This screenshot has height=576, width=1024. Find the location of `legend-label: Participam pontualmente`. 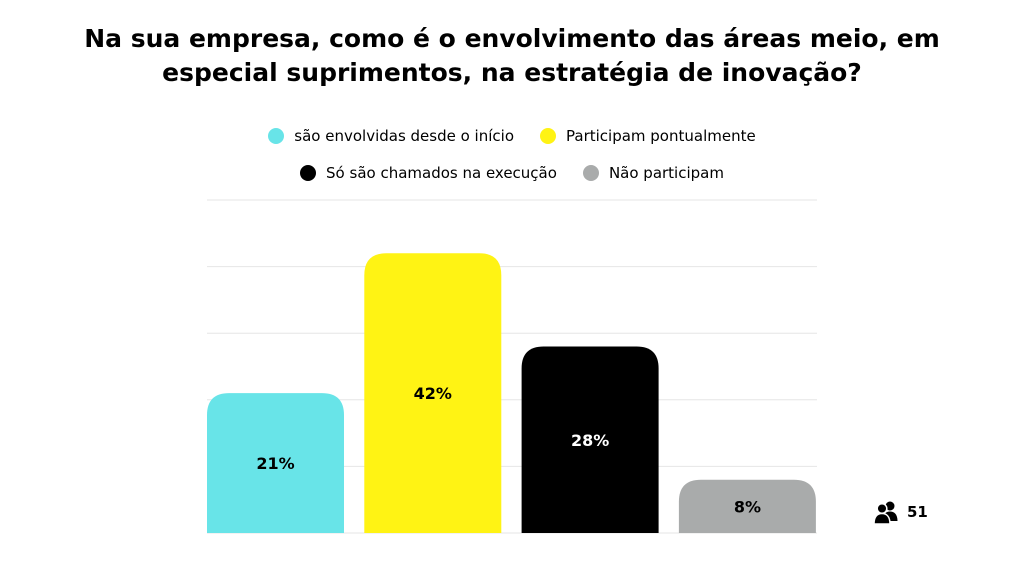

legend-label: Participam pontualmente is located at coordinates (661, 136).